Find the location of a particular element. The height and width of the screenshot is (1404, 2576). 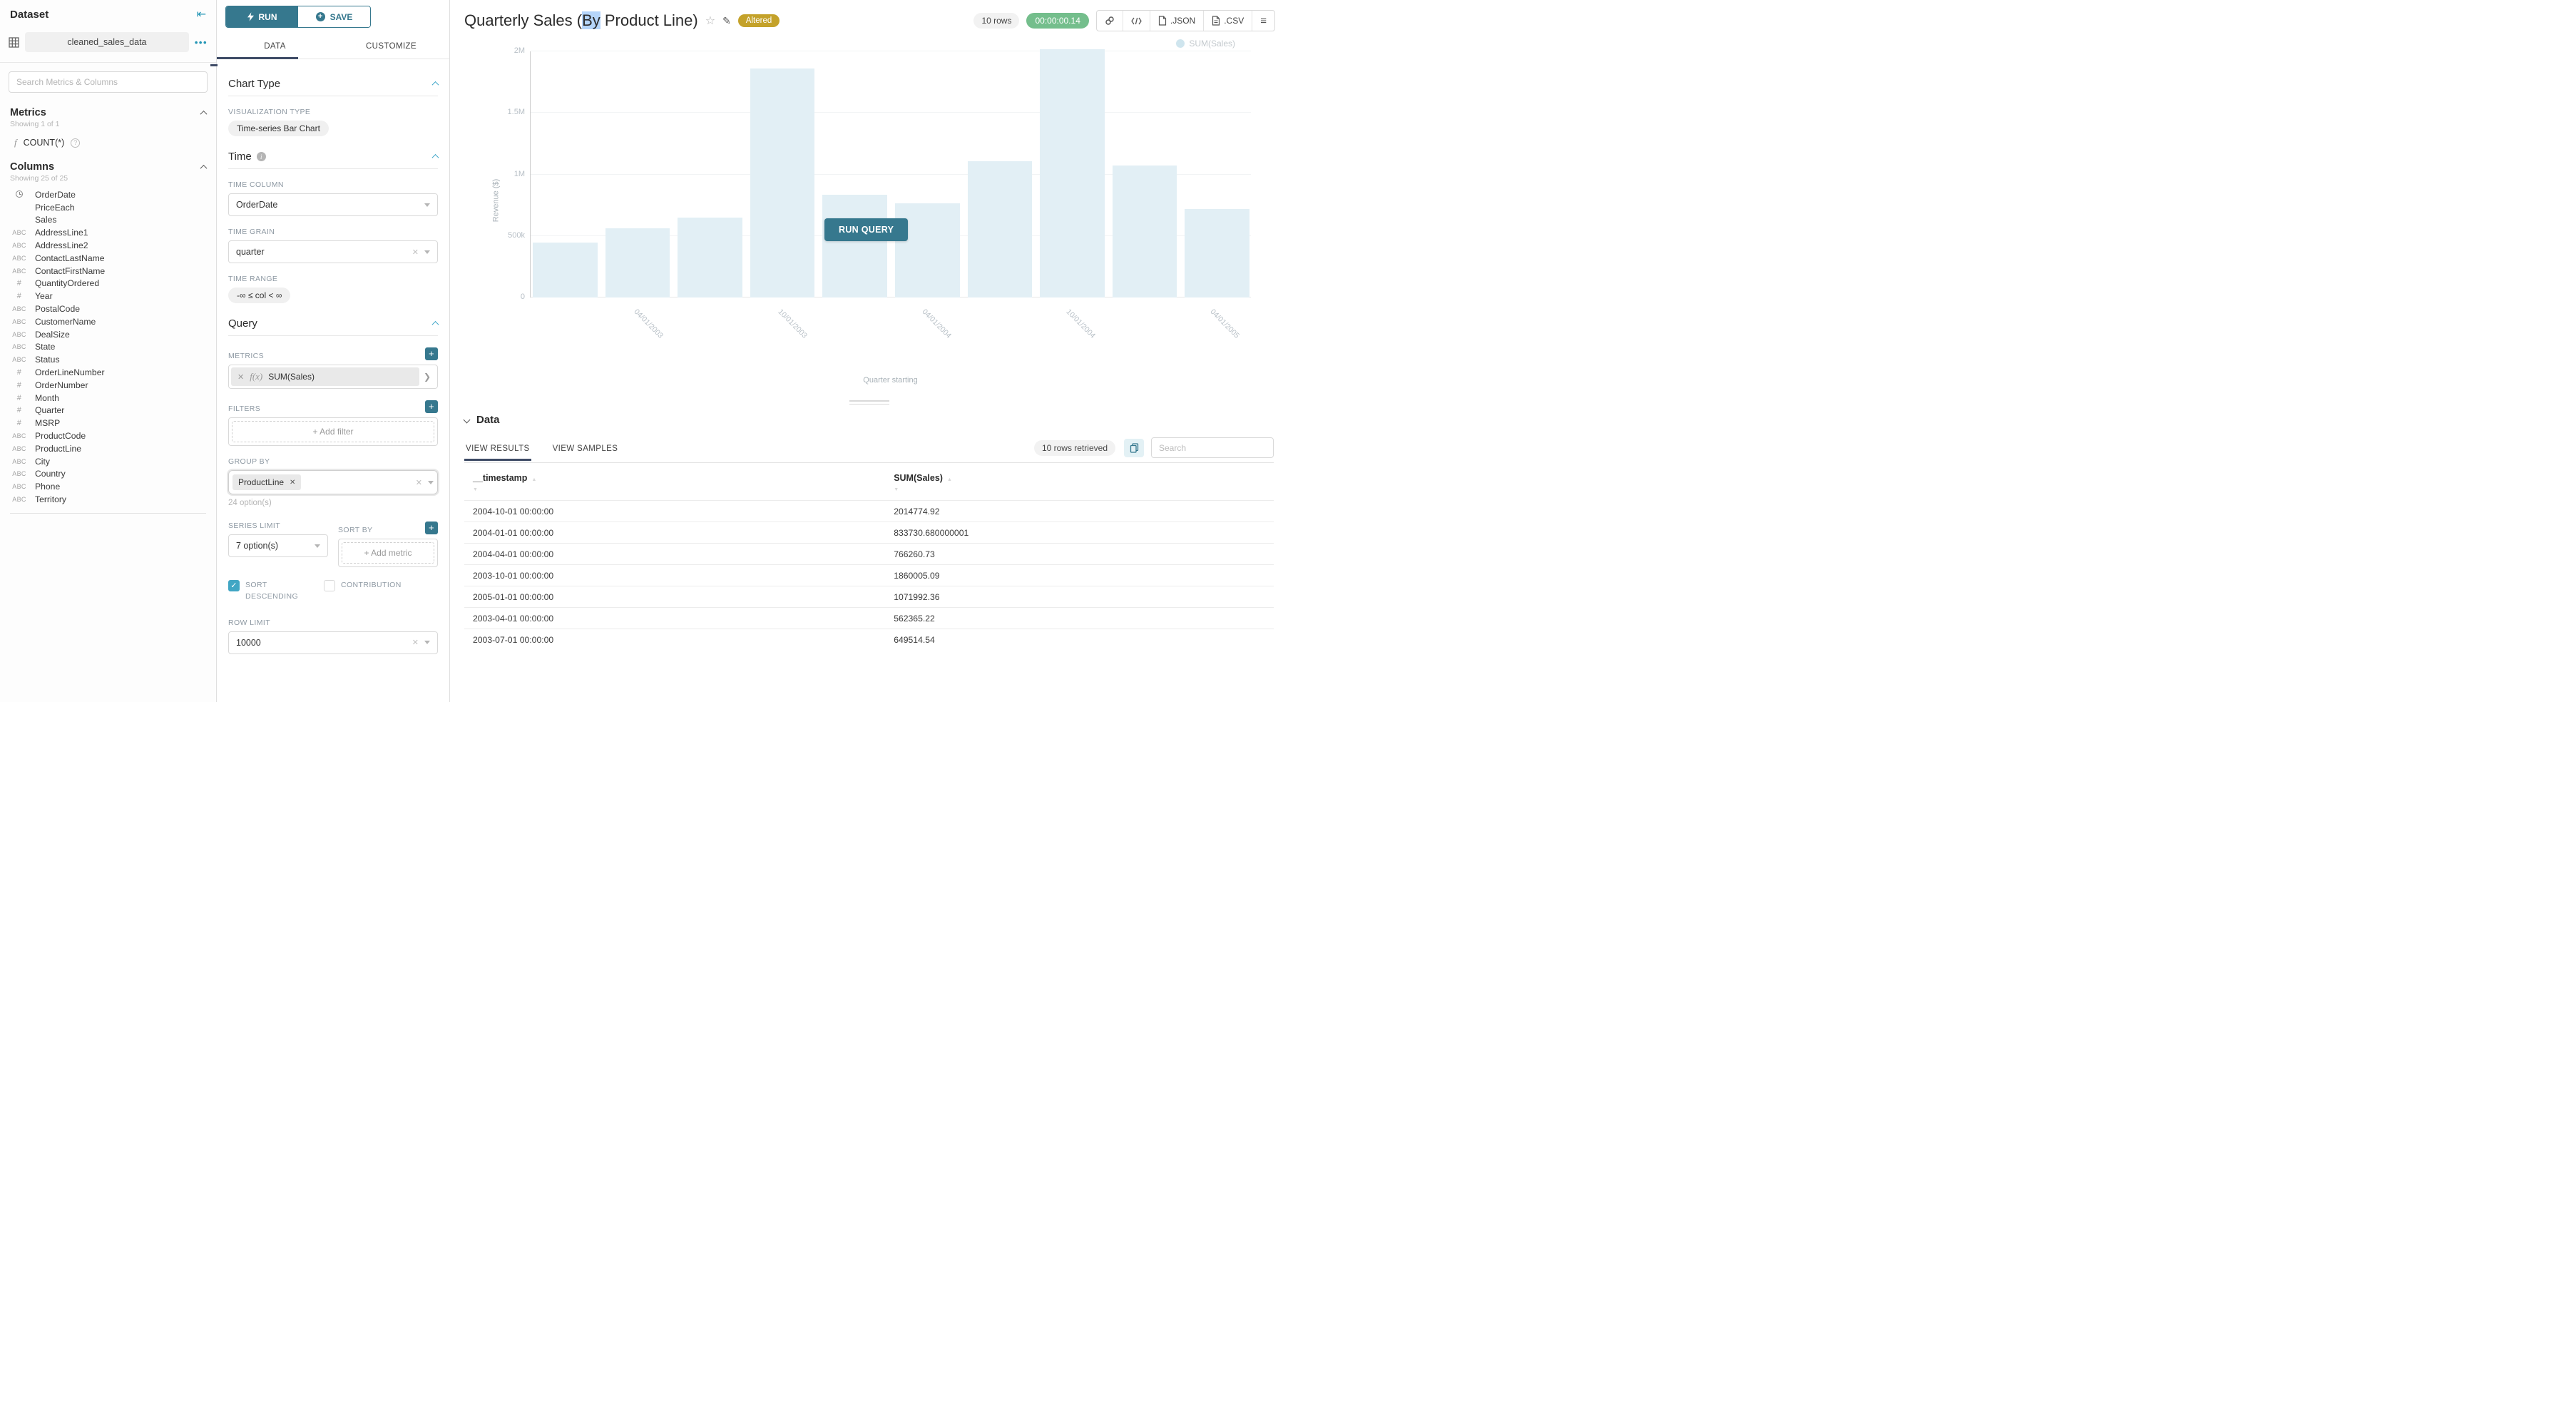

table-row: 2003-04-01 00:00:00 562365.22 is located at coordinates (869, 618).